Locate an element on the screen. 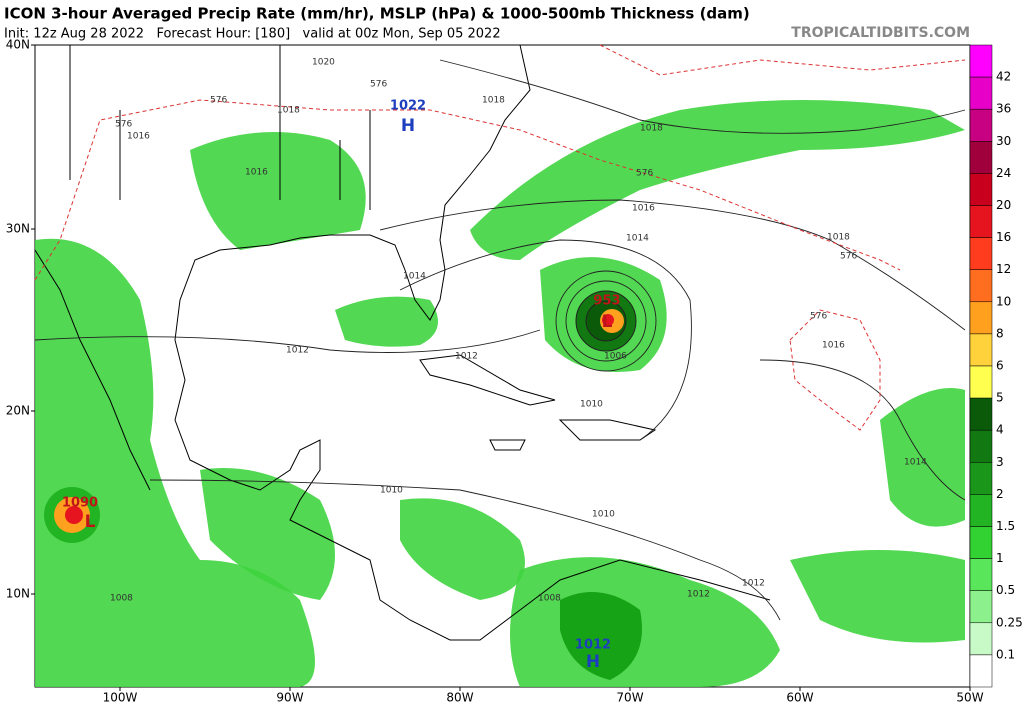  colorbar-label: 12 is located at coordinates (1003, 269).